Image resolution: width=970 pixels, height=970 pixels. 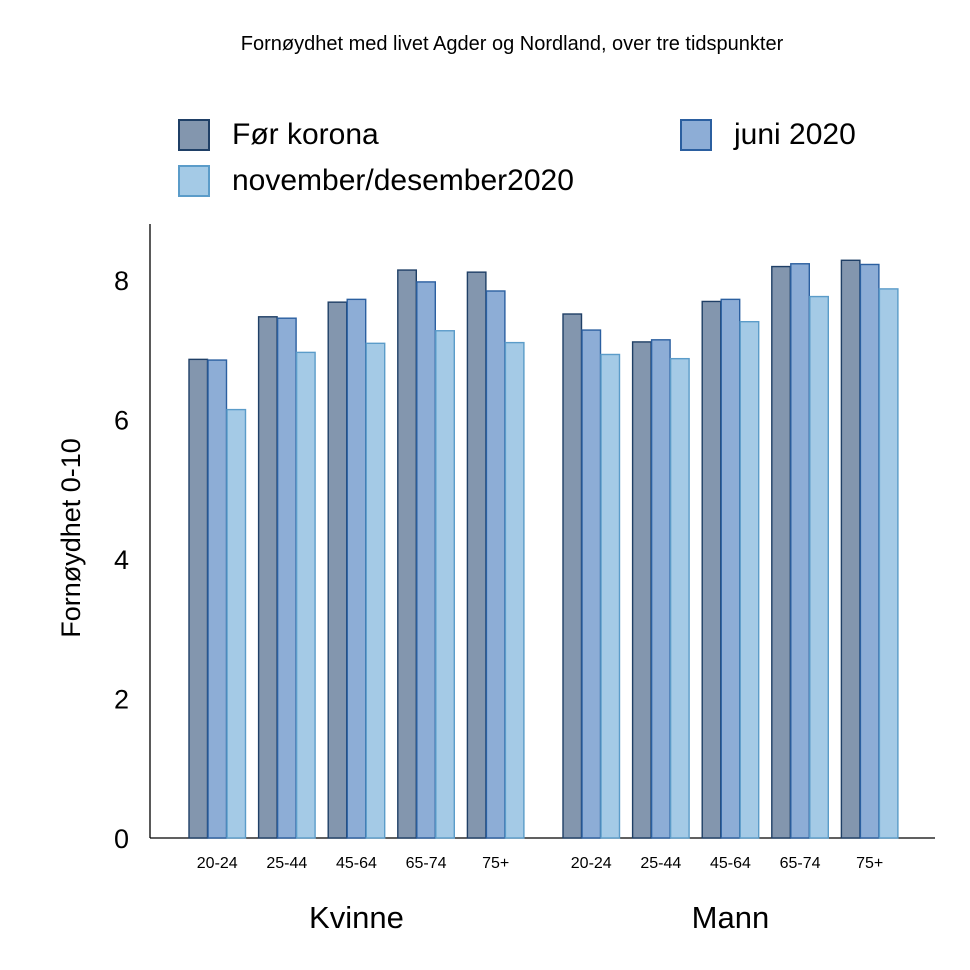 I want to click on bar-mann-75+-series-0, so click(x=850, y=549).